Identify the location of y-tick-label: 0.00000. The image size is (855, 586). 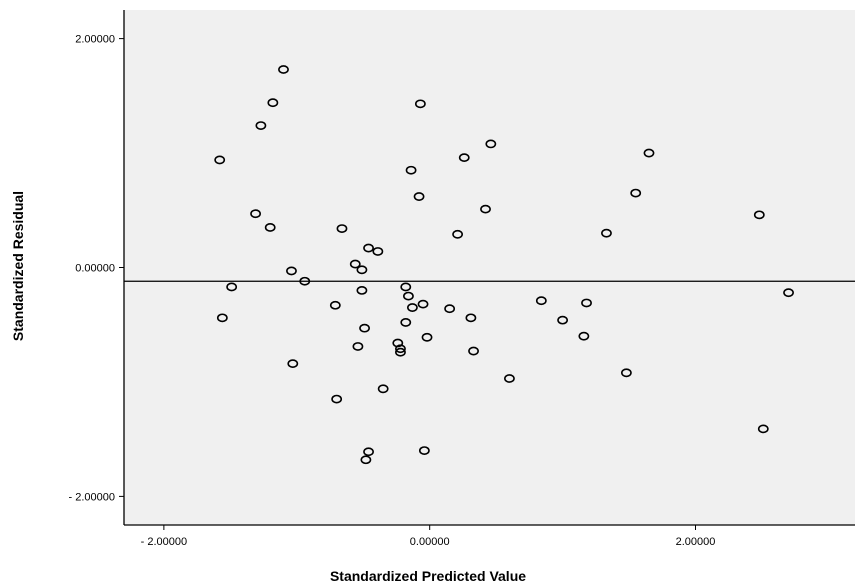
(95, 269).